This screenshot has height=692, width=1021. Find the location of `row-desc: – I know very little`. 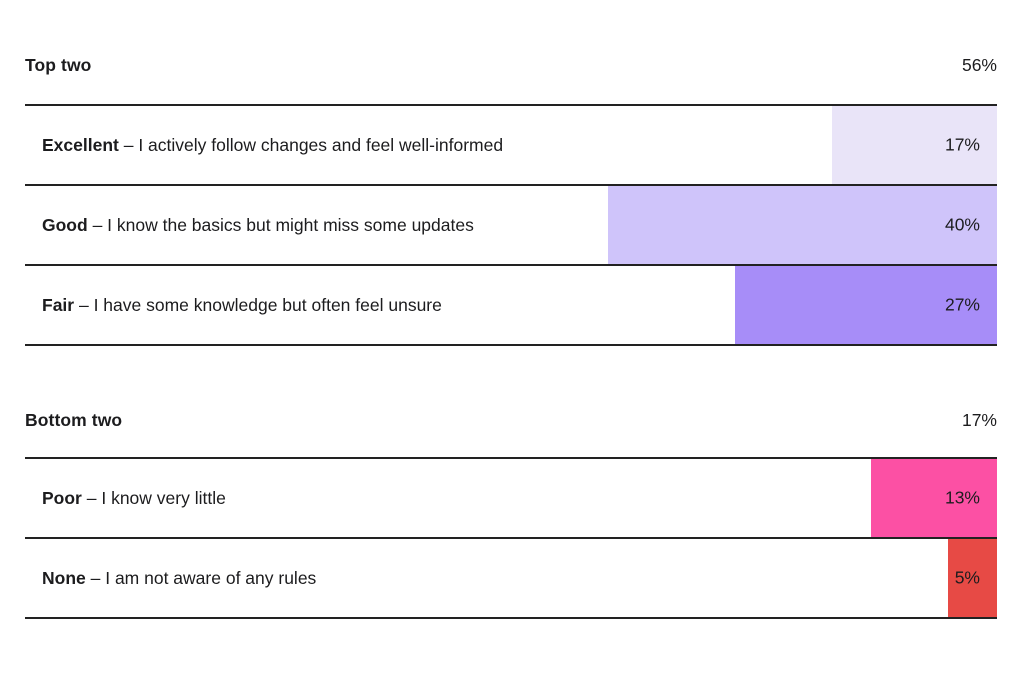

row-desc: – I know very little is located at coordinates (156, 498).